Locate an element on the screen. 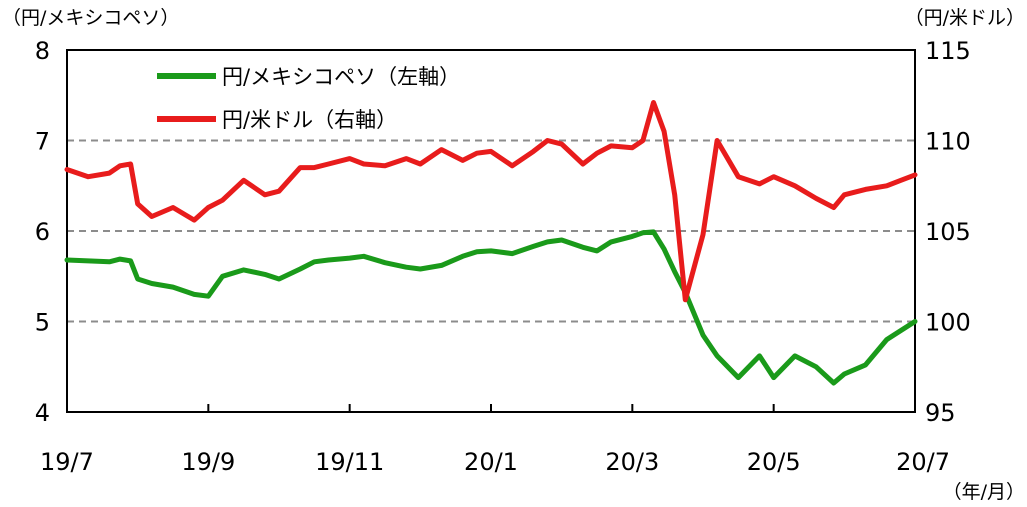 The image size is (1027, 507). x-axis-labels: 19/7 19/9 19/11 20/1 20/3 20/5 20/7 is located at coordinates (495, 462).